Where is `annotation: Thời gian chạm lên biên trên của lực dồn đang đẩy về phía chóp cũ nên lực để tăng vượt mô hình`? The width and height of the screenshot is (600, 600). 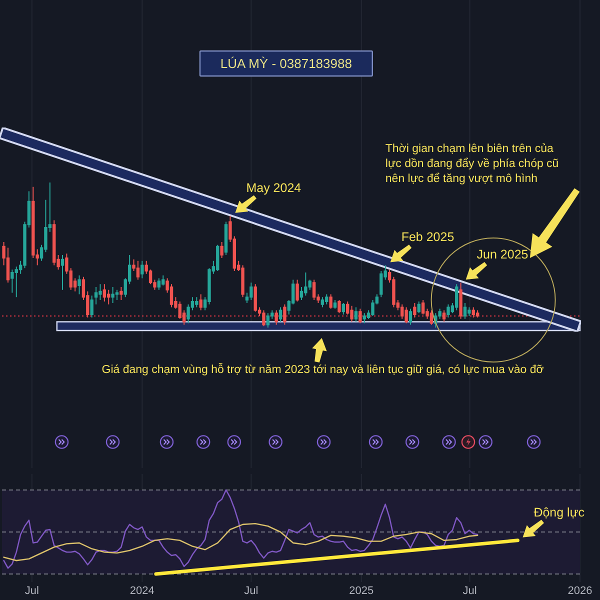
annotation: Thời gian chạm lên biên trên của lực dồn đang đẩy về phía chóp cũ nên lực để tăng vượt mô hình is located at coordinates (472, 164).